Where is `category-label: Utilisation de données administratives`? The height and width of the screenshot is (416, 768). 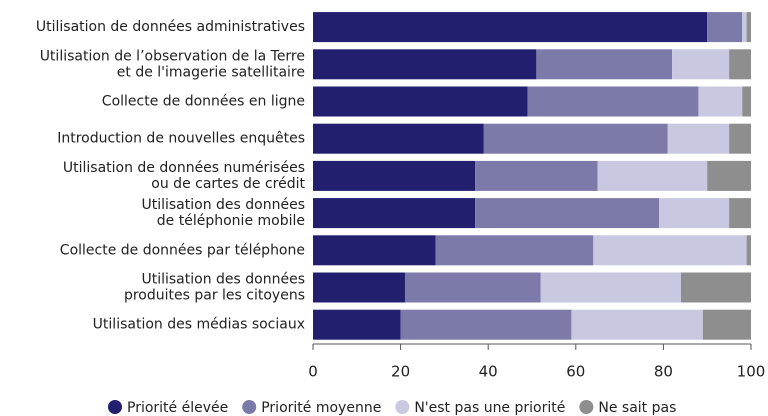 category-label: Utilisation de données administratives is located at coordinates (170, 27).